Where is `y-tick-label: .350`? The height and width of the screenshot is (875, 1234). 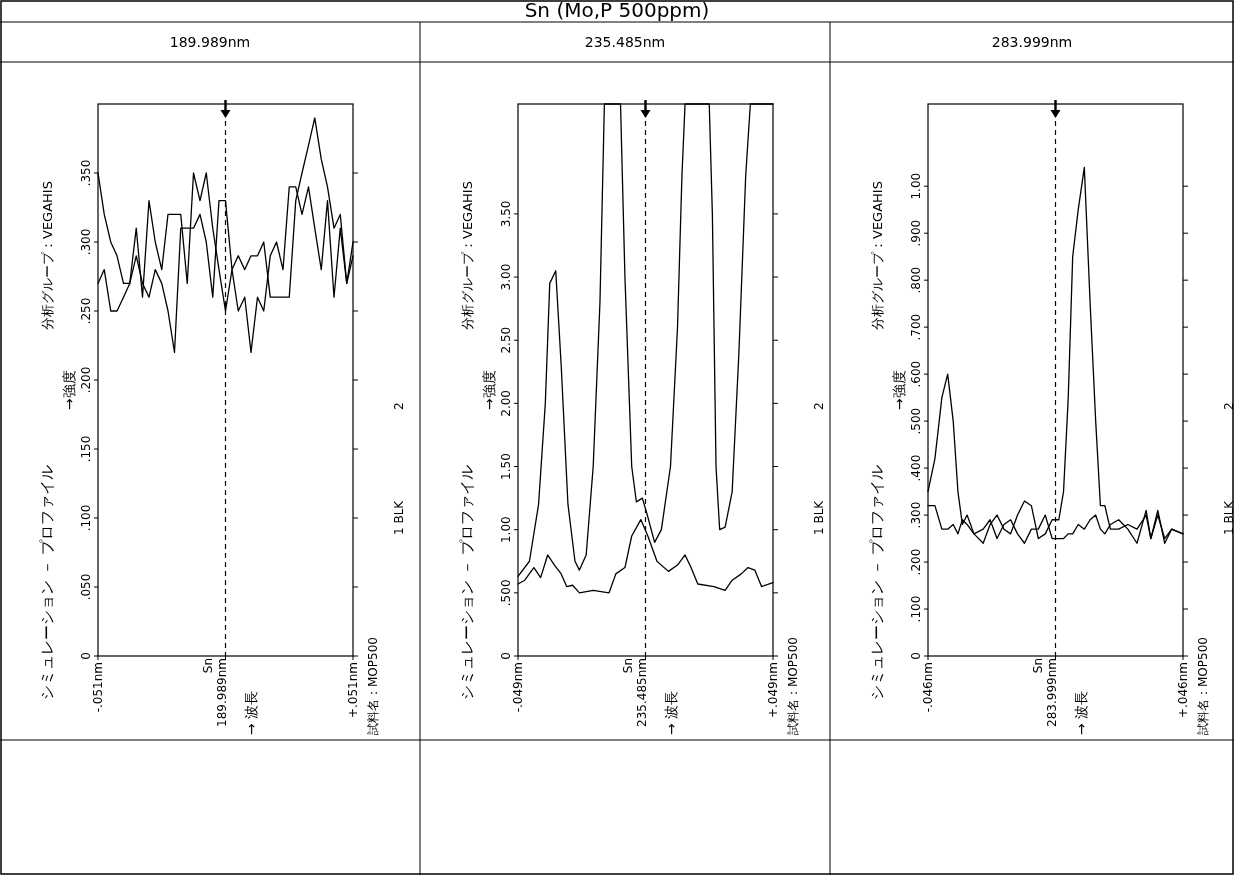 y-tick-label: .350 is located at coordinates (86, 173).